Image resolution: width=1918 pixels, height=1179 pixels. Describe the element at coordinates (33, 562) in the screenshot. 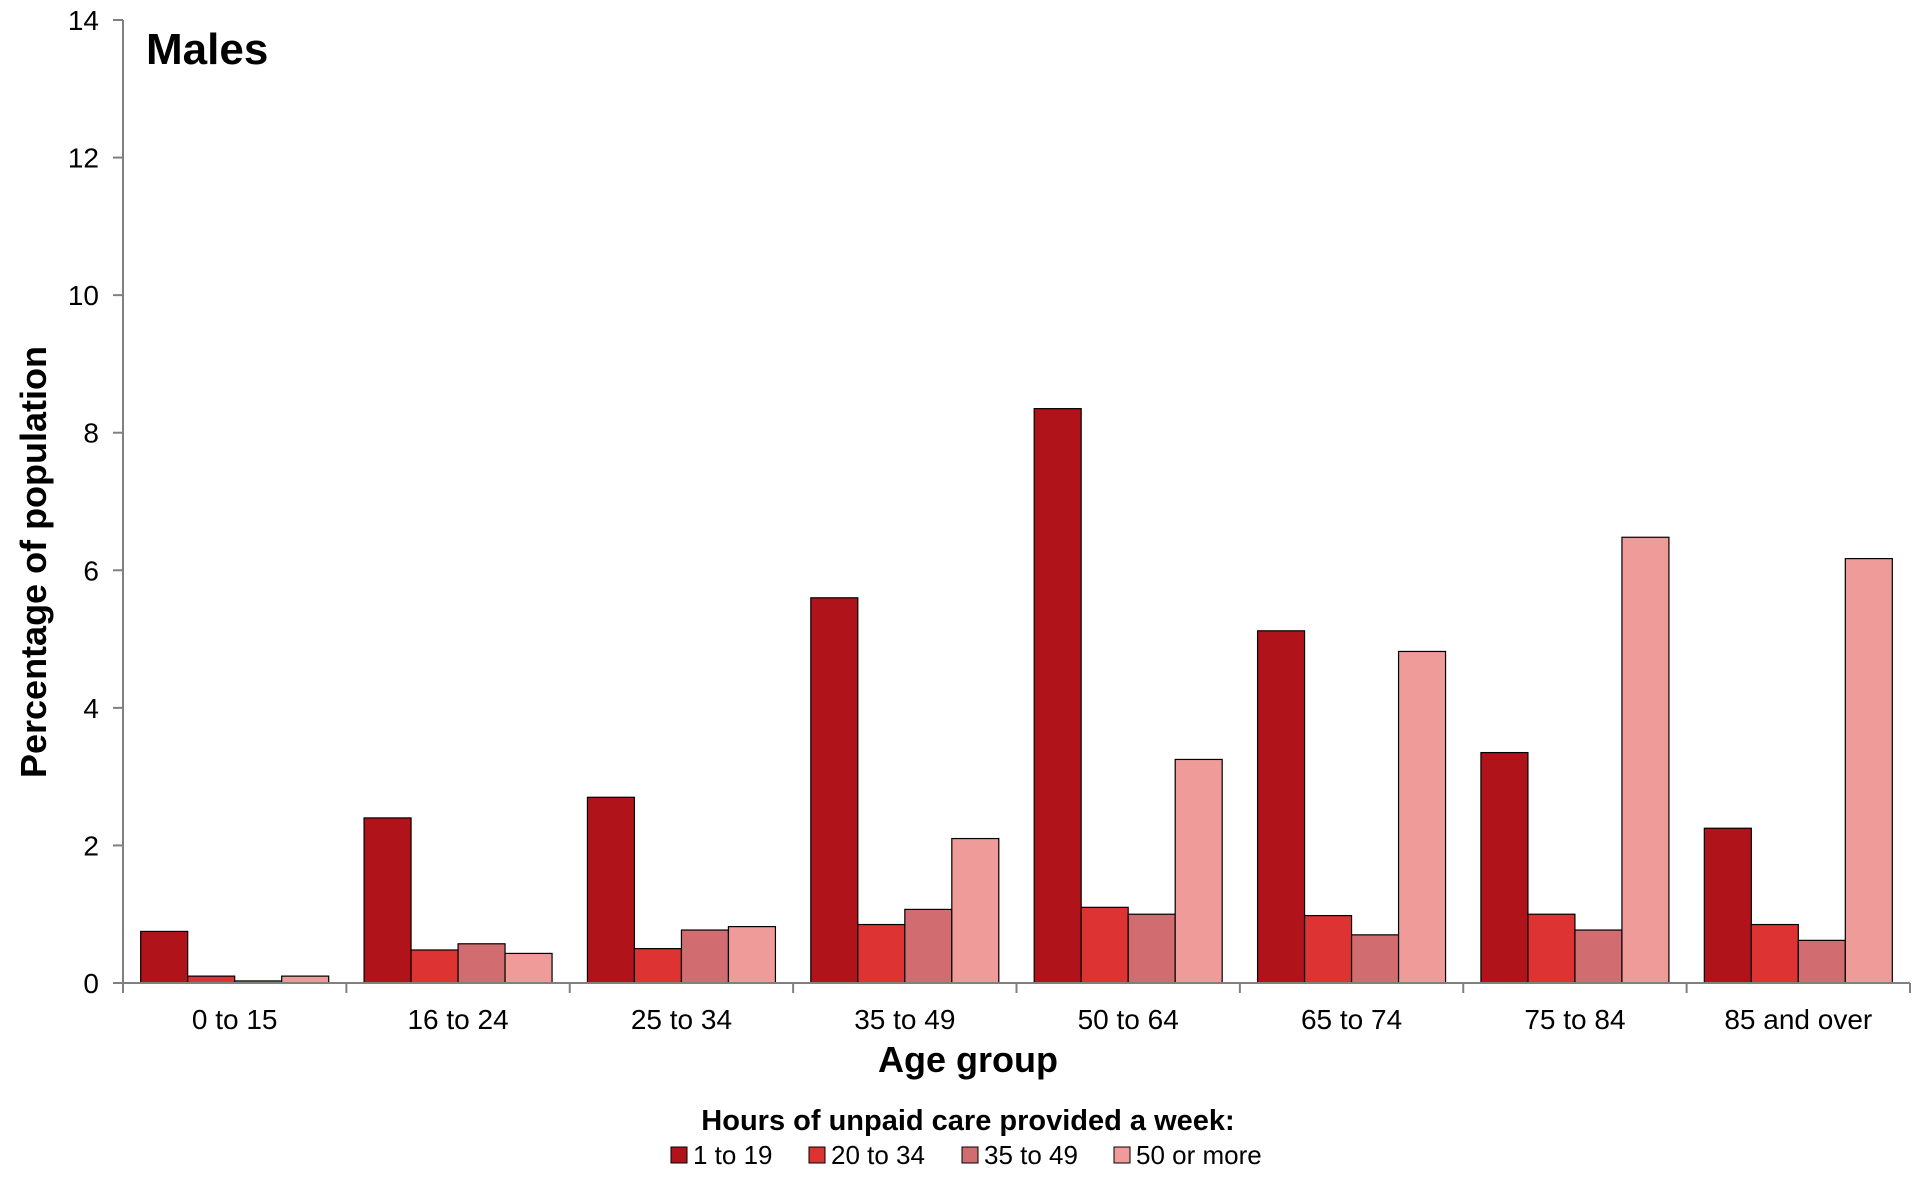

I see `y-axis-title: Percentage of population` at that location.